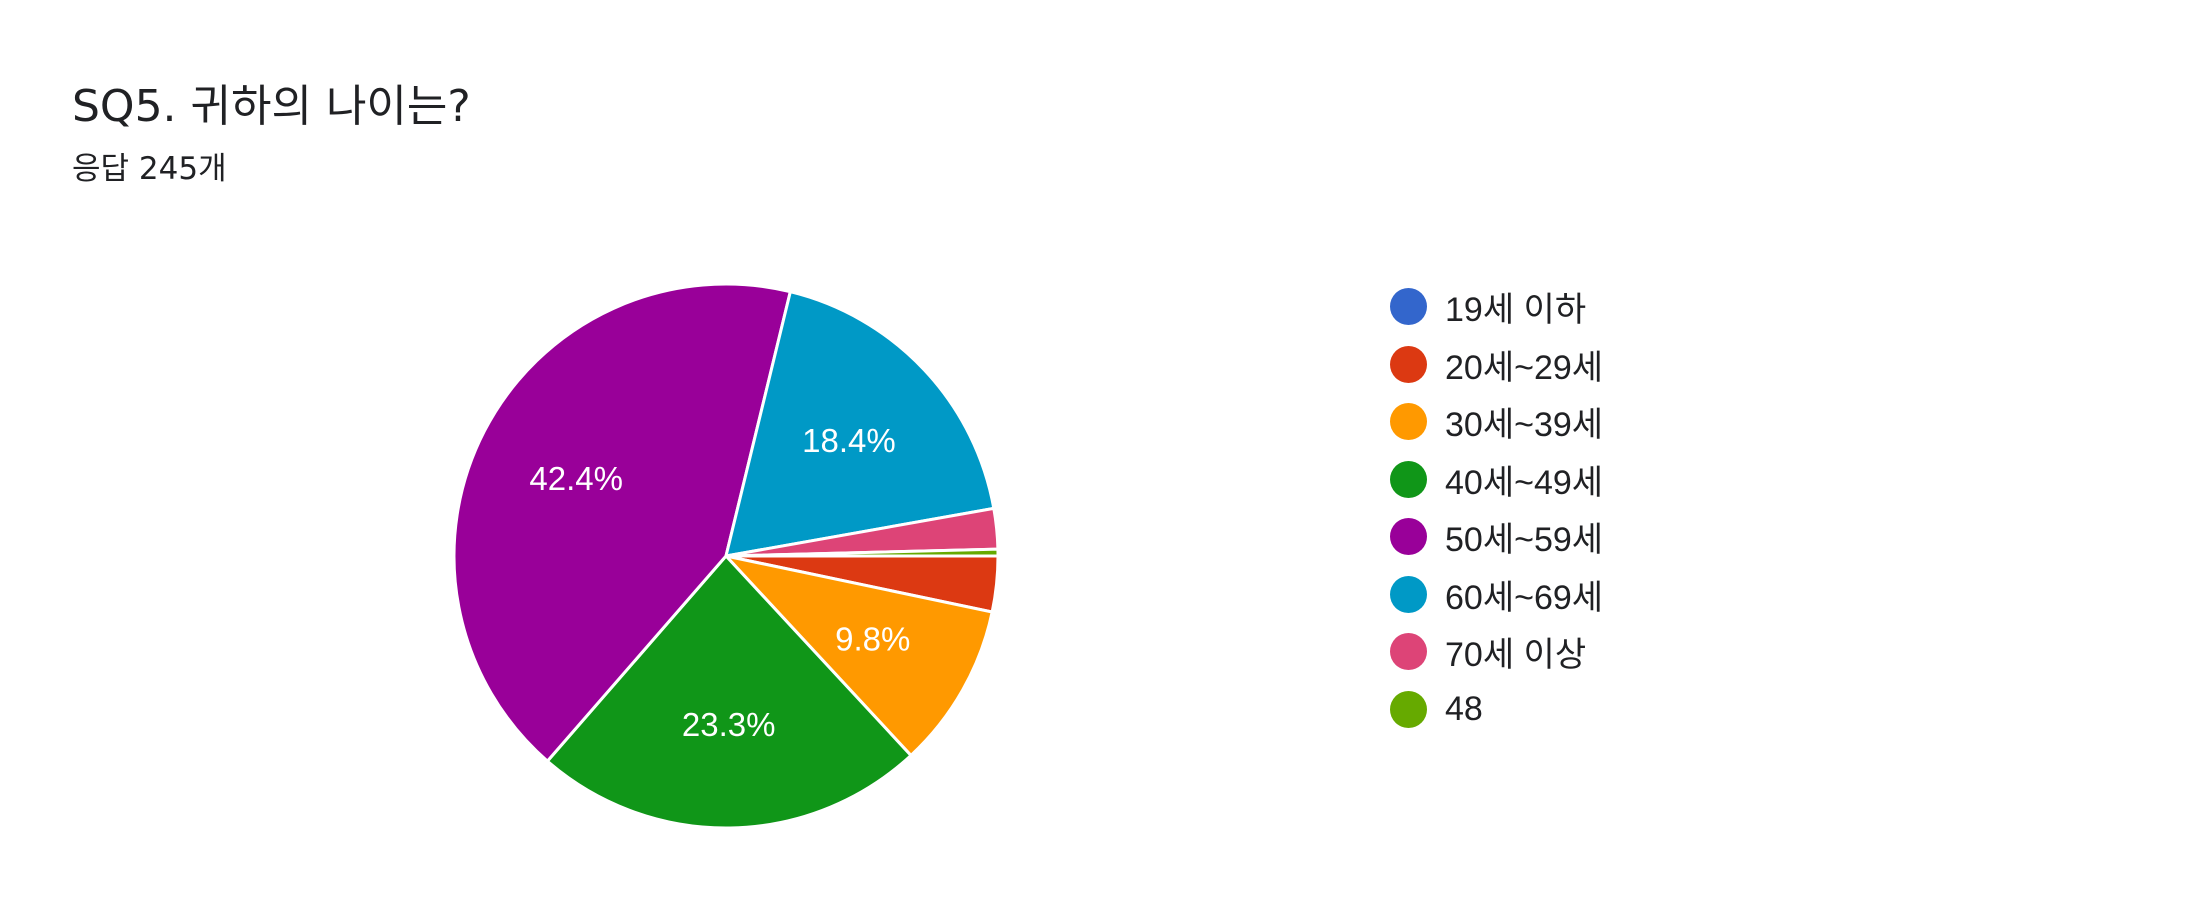 Image resolution: width=2196 pixels, height=924 pixels. I want to click on slice-data-label: 23.3%, so click(729, 724).